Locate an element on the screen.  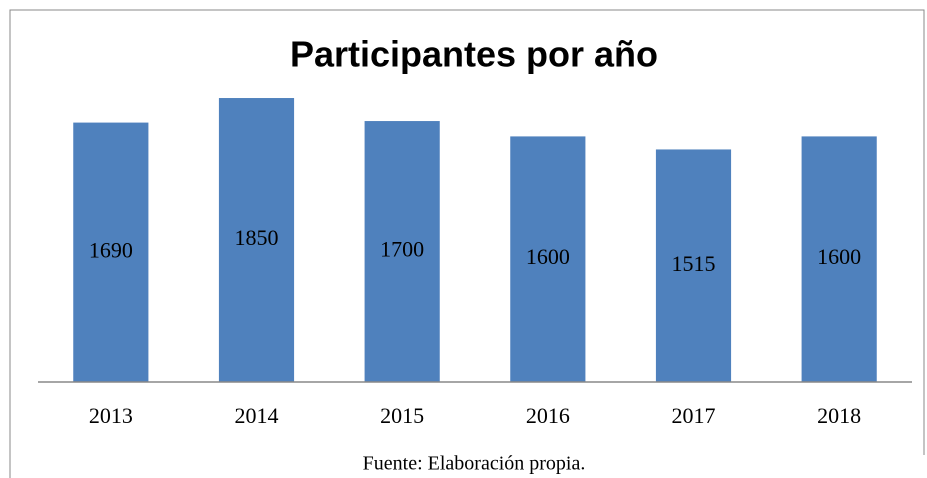
x-tick-label: 2018 is located at coordinates (839, 415).